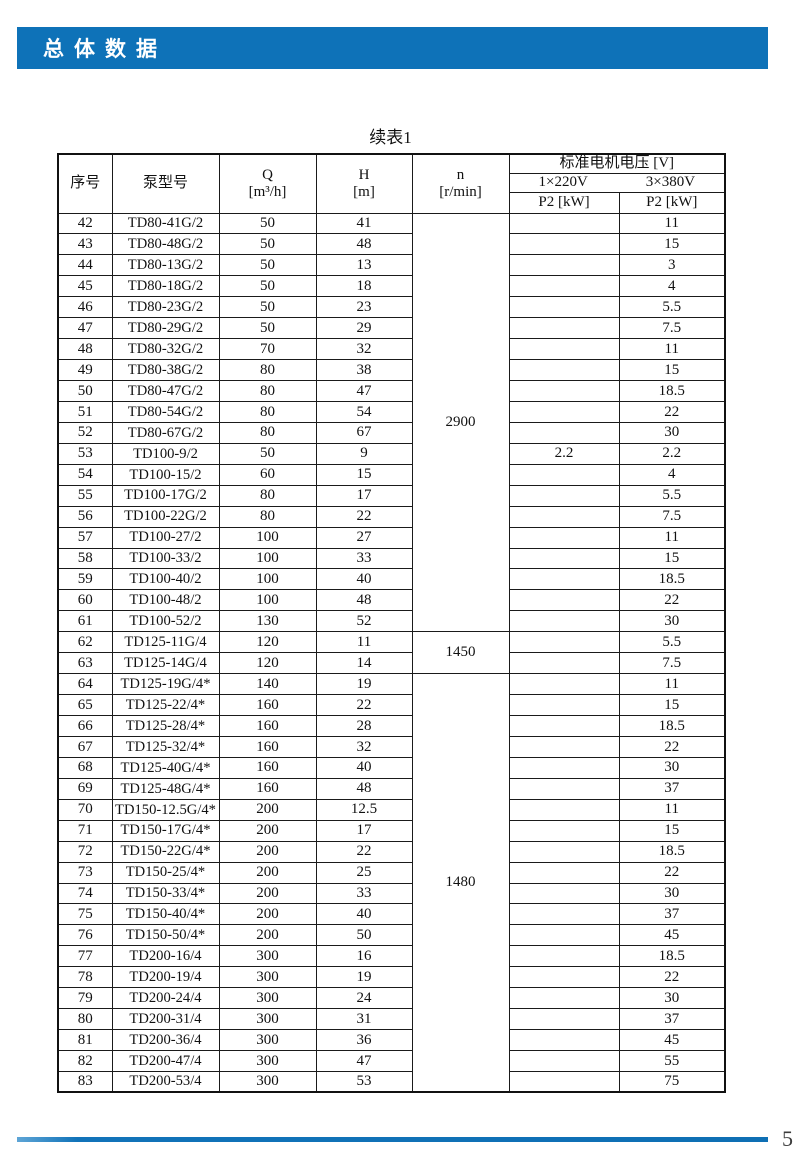 This screenshot has width=800, height=1158. I want to click on h-cell: 38, so click(364, 370).